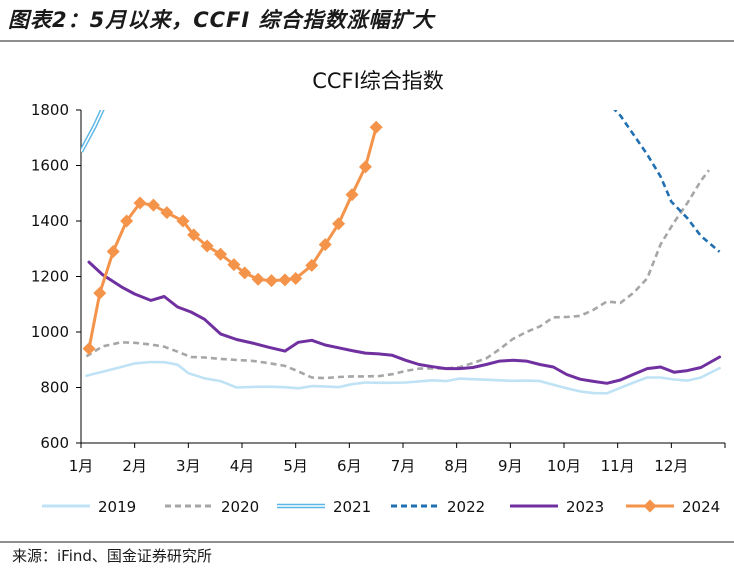 The height and width of the screenshot is (572, 734). I want to click on source-note: 来源：iFind、国金证券研究所, so click(112, 556).